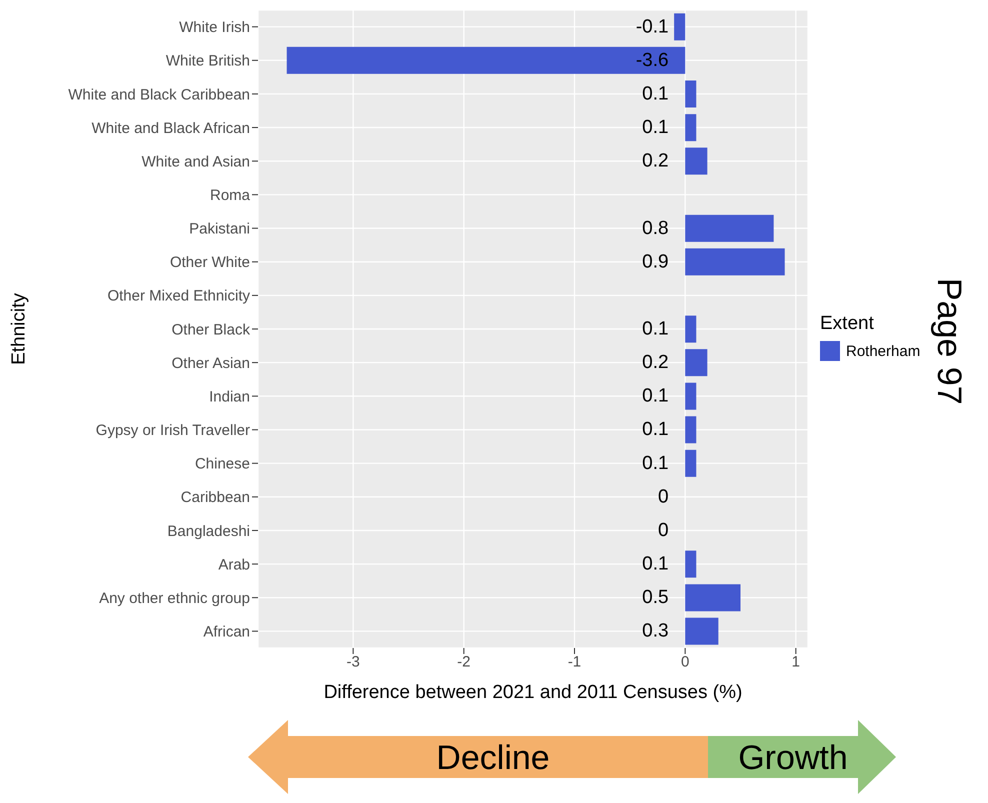  I want to click on y-tick-label: Arab, so click(234, 565).